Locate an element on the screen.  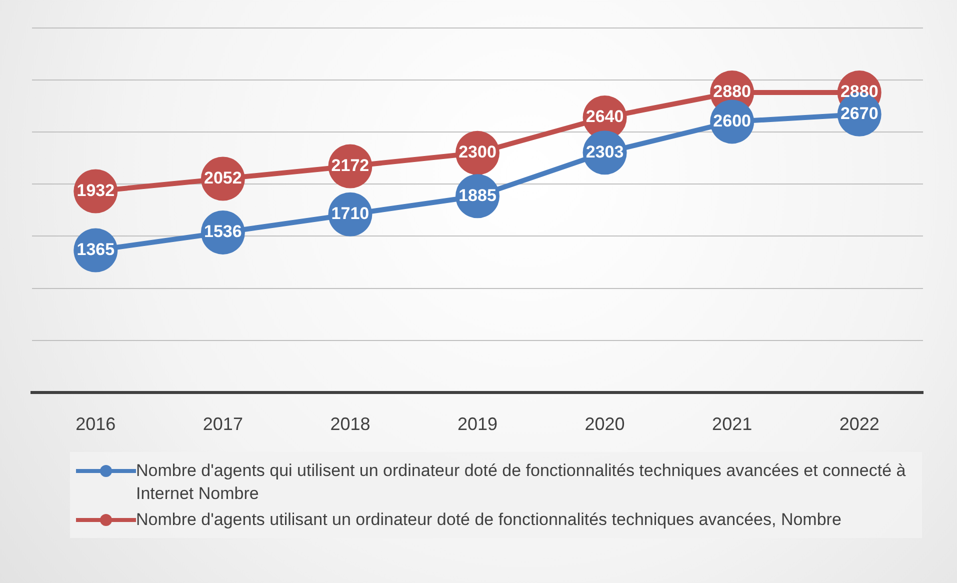
x-tick-label: 2017 is located at coordinates (222, 424).